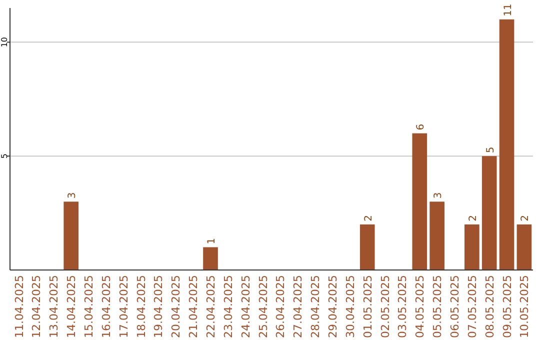 This screenshot has height=340, width=540. Describe the element at coordinates (298, 306) in the screenshot. I see `x-tick-label: 27.04.2025` at that location.